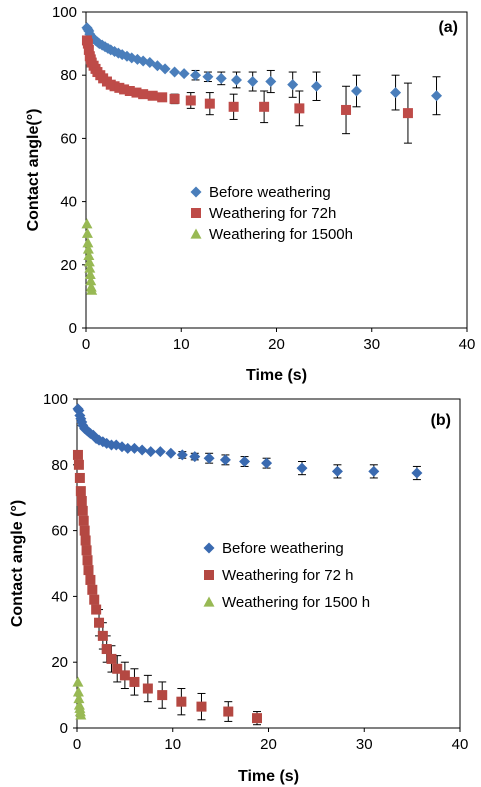 The width and height of the screenshot is (481, 787). I want to click on x-tick-label: 0, so click(86, 344).